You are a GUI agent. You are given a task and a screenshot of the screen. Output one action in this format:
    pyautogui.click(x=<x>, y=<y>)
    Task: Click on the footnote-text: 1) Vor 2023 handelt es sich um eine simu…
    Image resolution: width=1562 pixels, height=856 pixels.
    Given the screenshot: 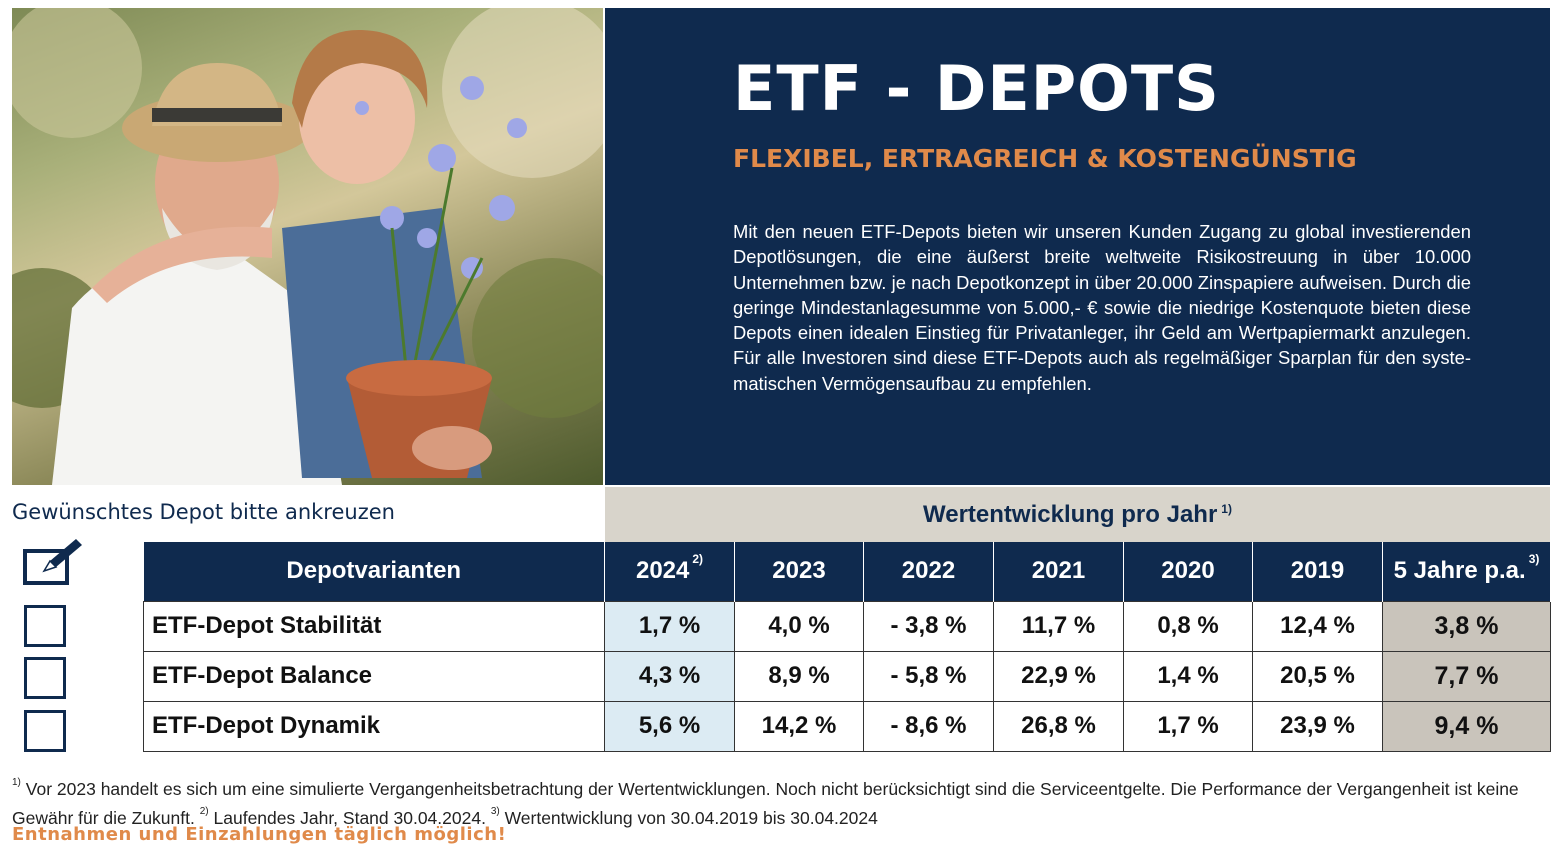 What is the action you would take?
    pyautogui.click(x=784, y=802)
    